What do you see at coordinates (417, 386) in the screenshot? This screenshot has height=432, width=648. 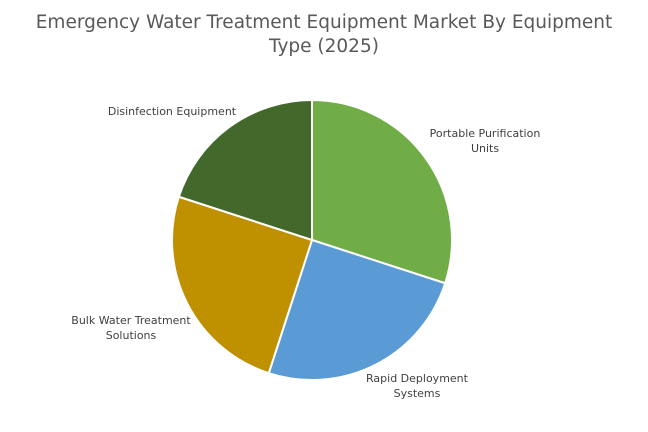 I see `slice-label-rapid-deployment-systems: Rapid Deployment Systems` at bounding box center [417, 386].